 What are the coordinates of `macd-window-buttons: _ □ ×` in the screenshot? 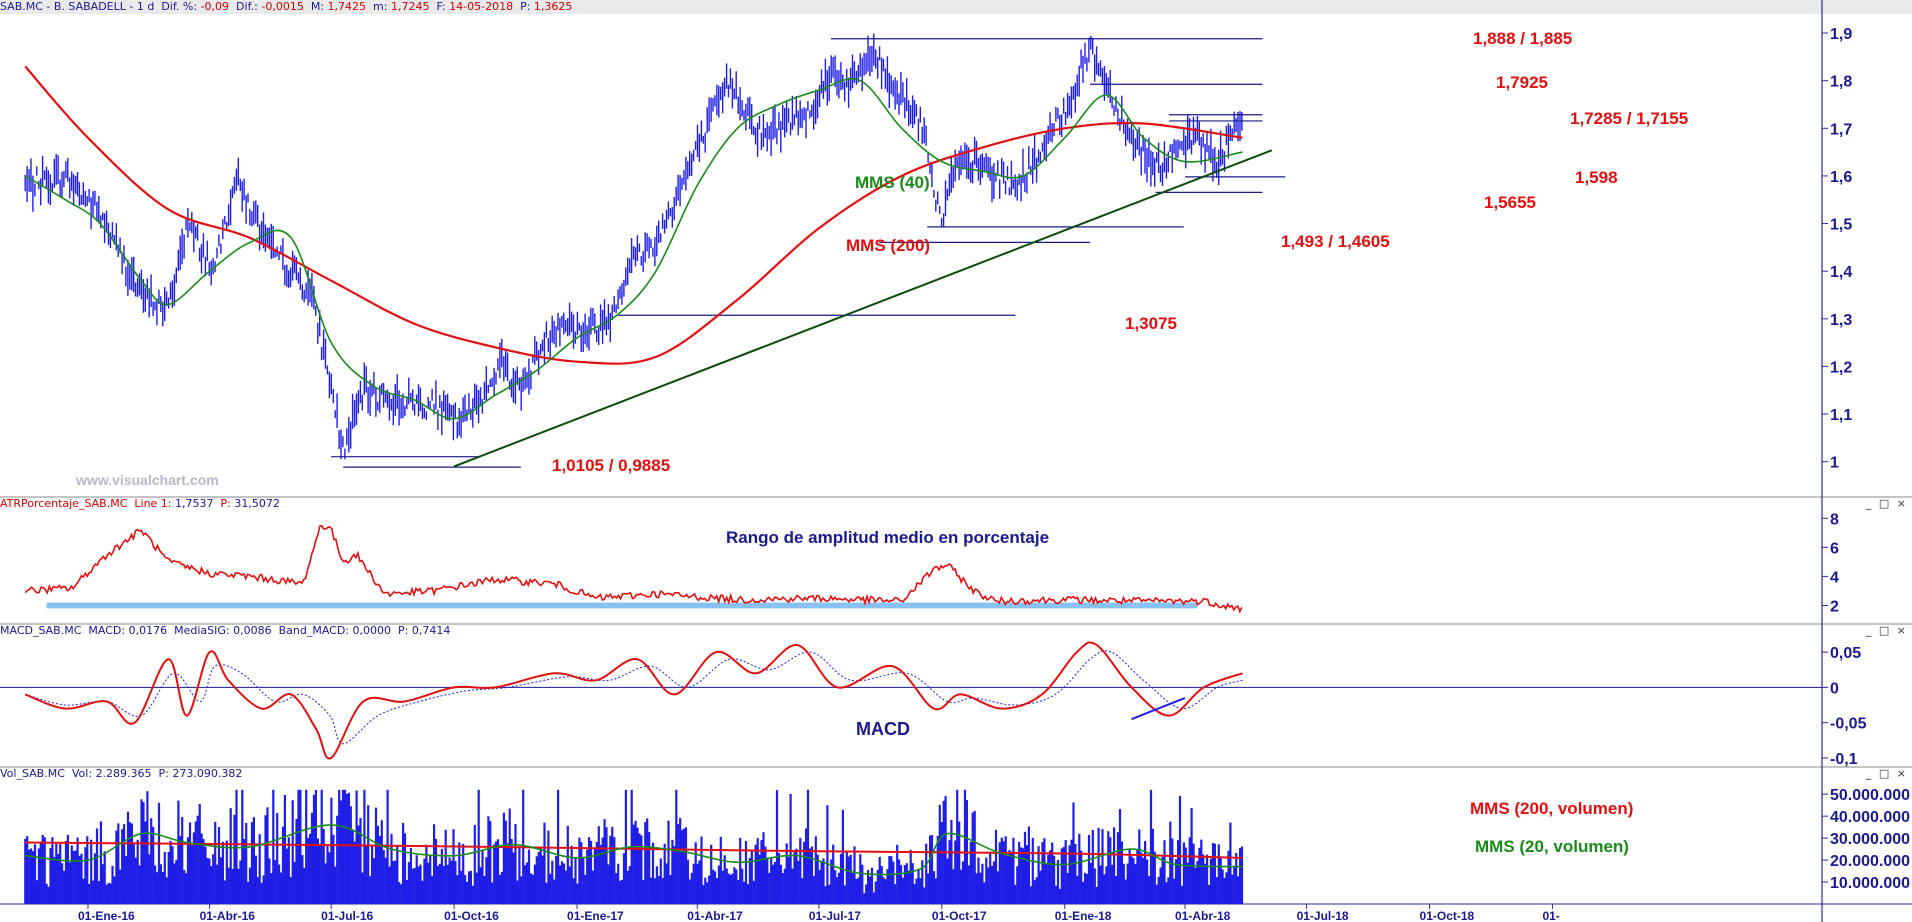 It's located at (1886, 630).